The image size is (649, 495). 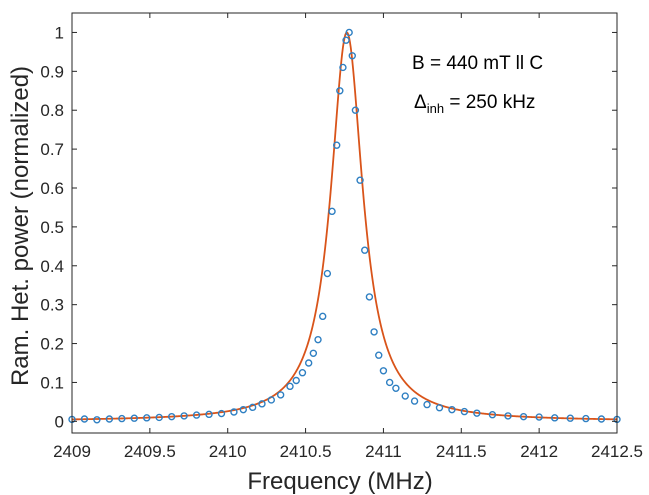 What do you see at coordinates (461, 451) in the screenshot?
I see `x-tick-label: 2411.5` at bounding box center [461, 451].